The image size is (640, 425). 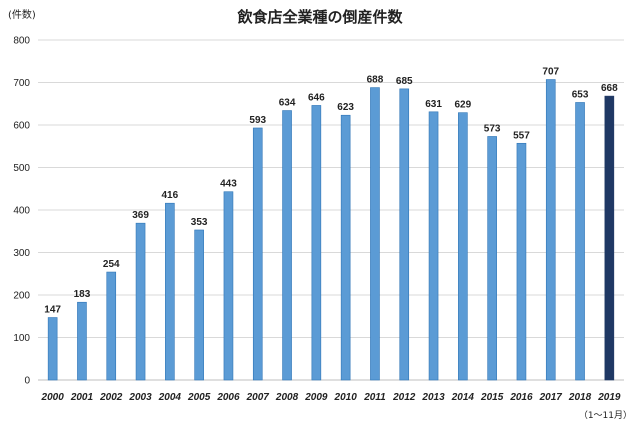 What do you see at coordinates (21, 83) in the screenshot?
I see `y-tick-label: 700` at bounding box center [21, 83].